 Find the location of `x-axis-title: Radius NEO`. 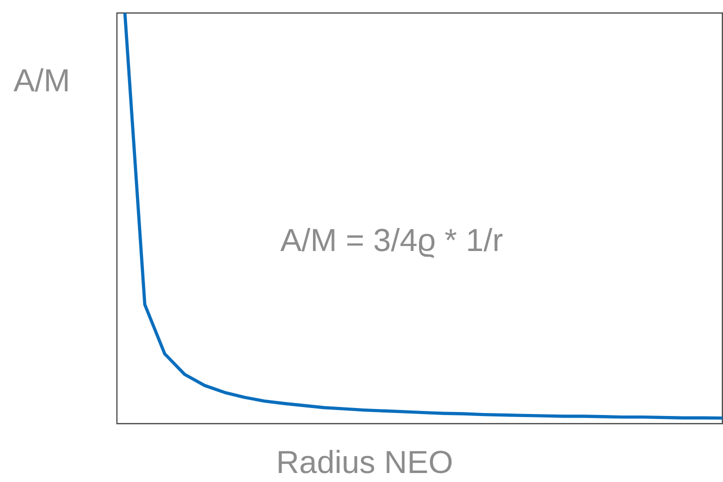

x-axis-title: Radius NEO is located at coordinates (365, 462).